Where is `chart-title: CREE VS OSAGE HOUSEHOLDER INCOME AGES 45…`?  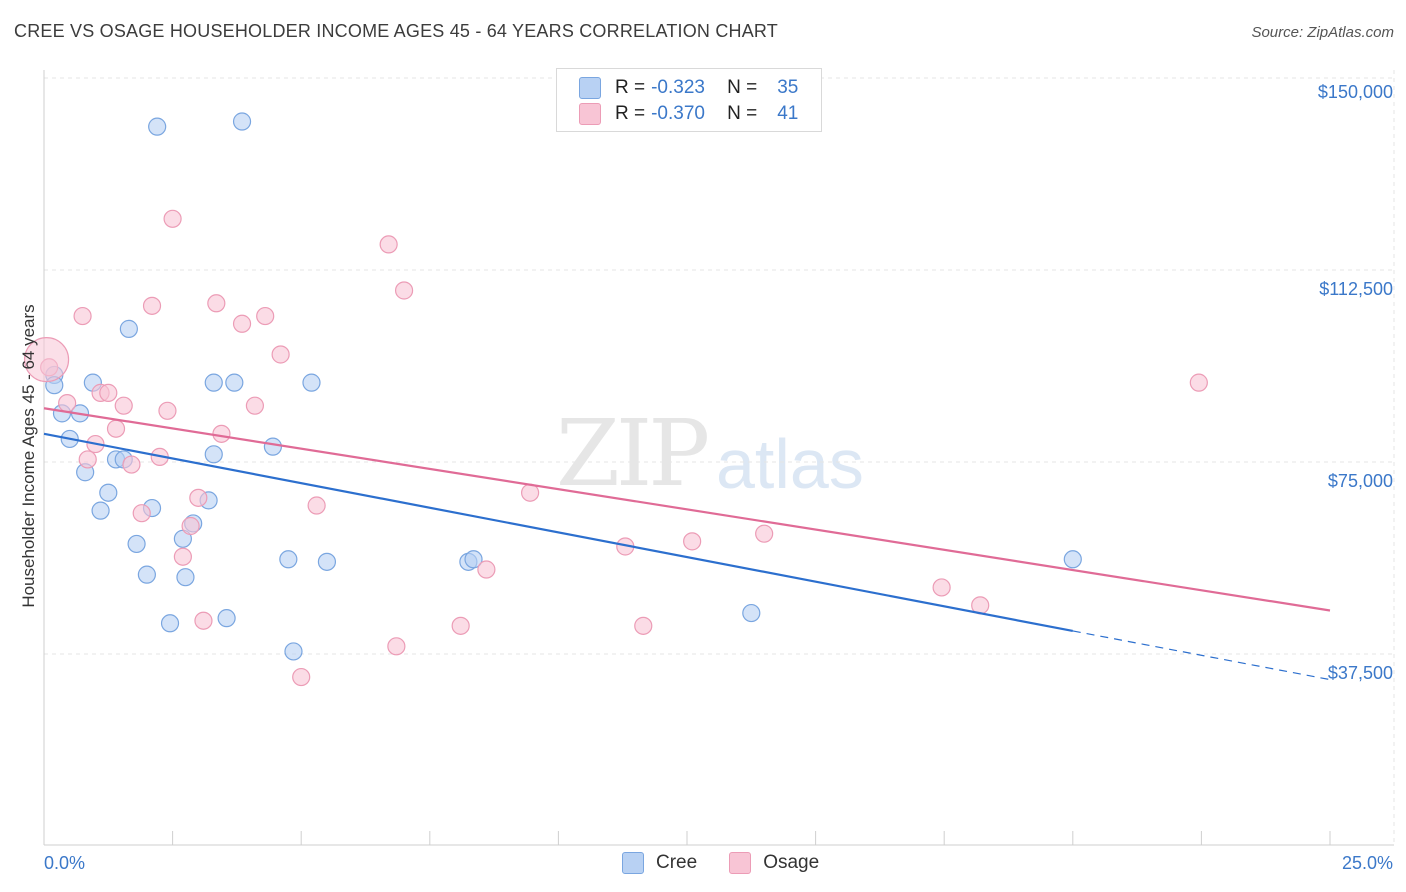 chart-title: CREE VS OSAGE HOUSEHOLDER INCOME AGES 45… is located at coordinates (396, 31).